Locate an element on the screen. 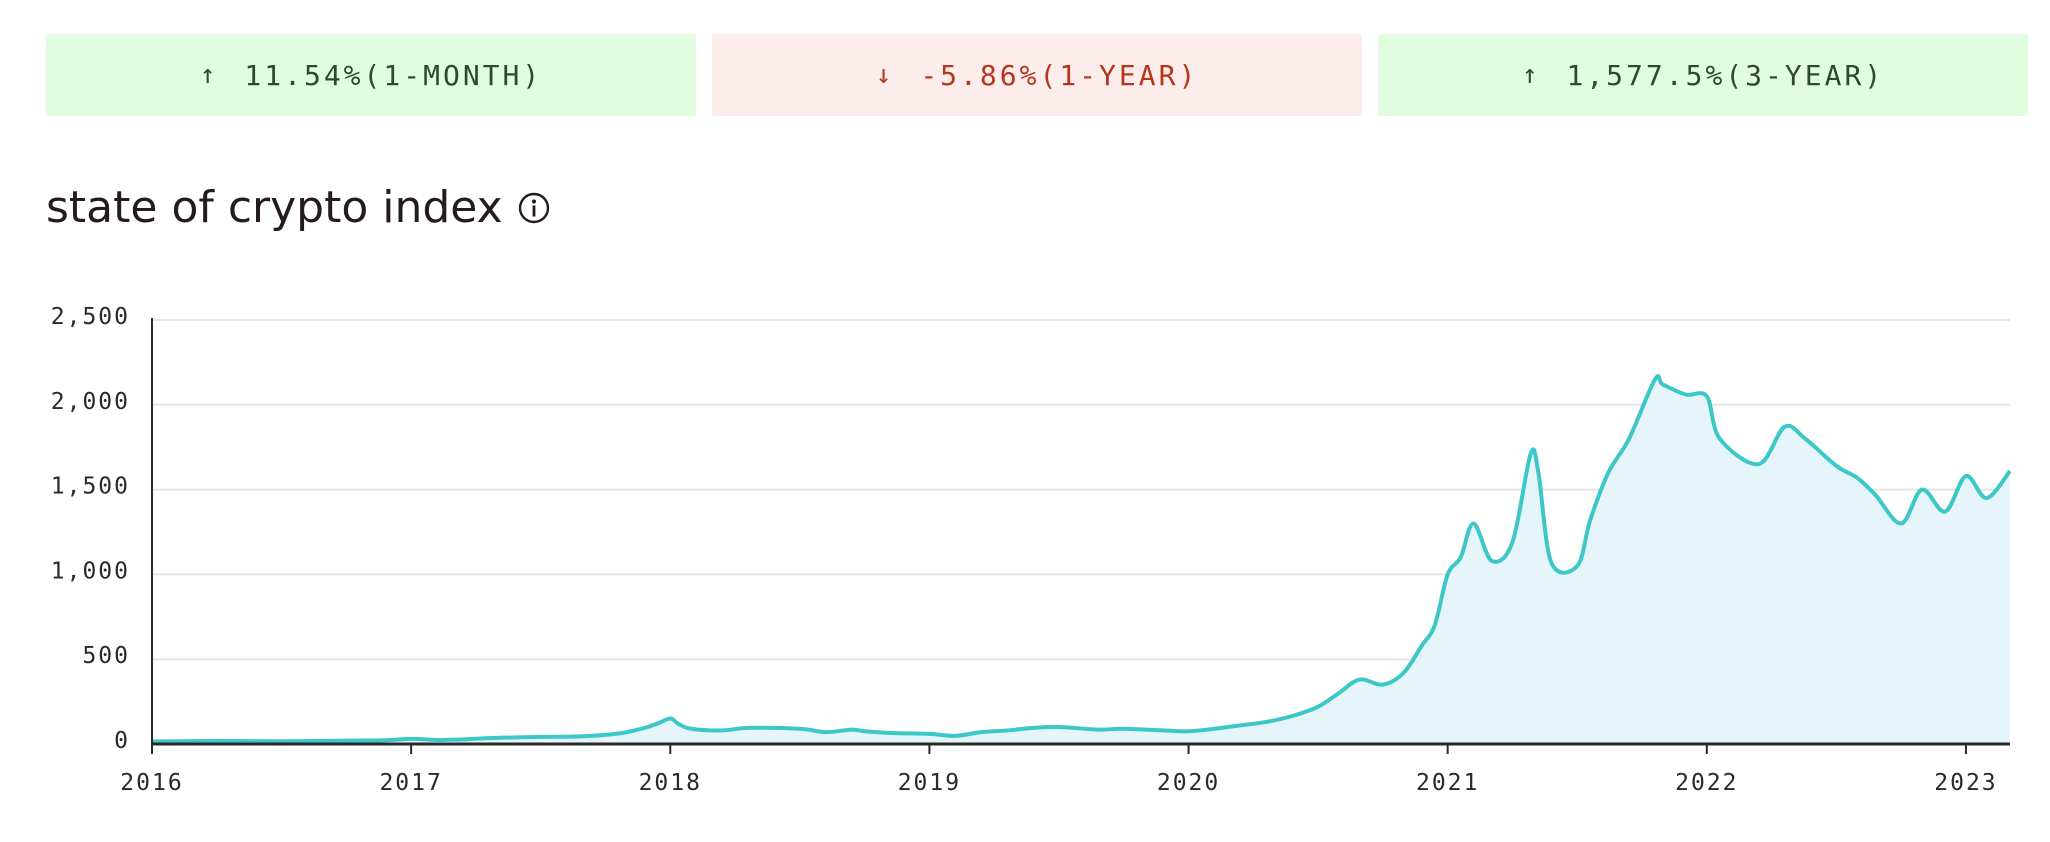  stat-1-year-value: -5.86%(1-YEAR) is located at coordinates (1059, 75).